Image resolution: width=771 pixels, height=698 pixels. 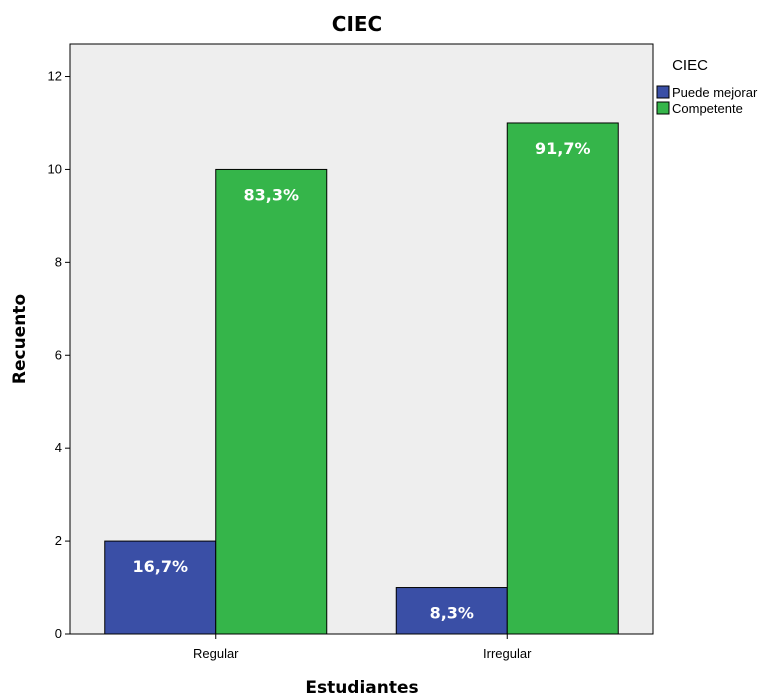 What do you see at coordinates (55, 168) in the screenshot?
I see `y-tick-label: 10` at bounding box center [55, 168].